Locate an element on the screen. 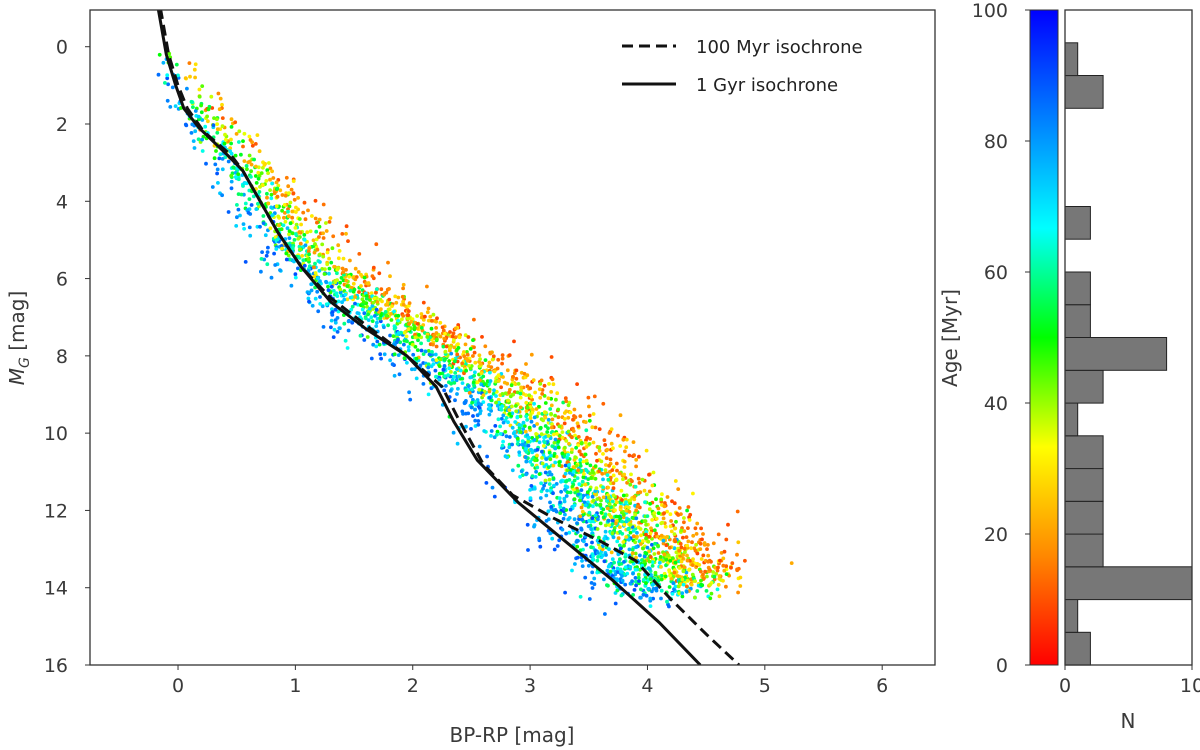 This screenshot has height=750, width=1200. x-tick-label: 1 is located at coordinates (295, 686).